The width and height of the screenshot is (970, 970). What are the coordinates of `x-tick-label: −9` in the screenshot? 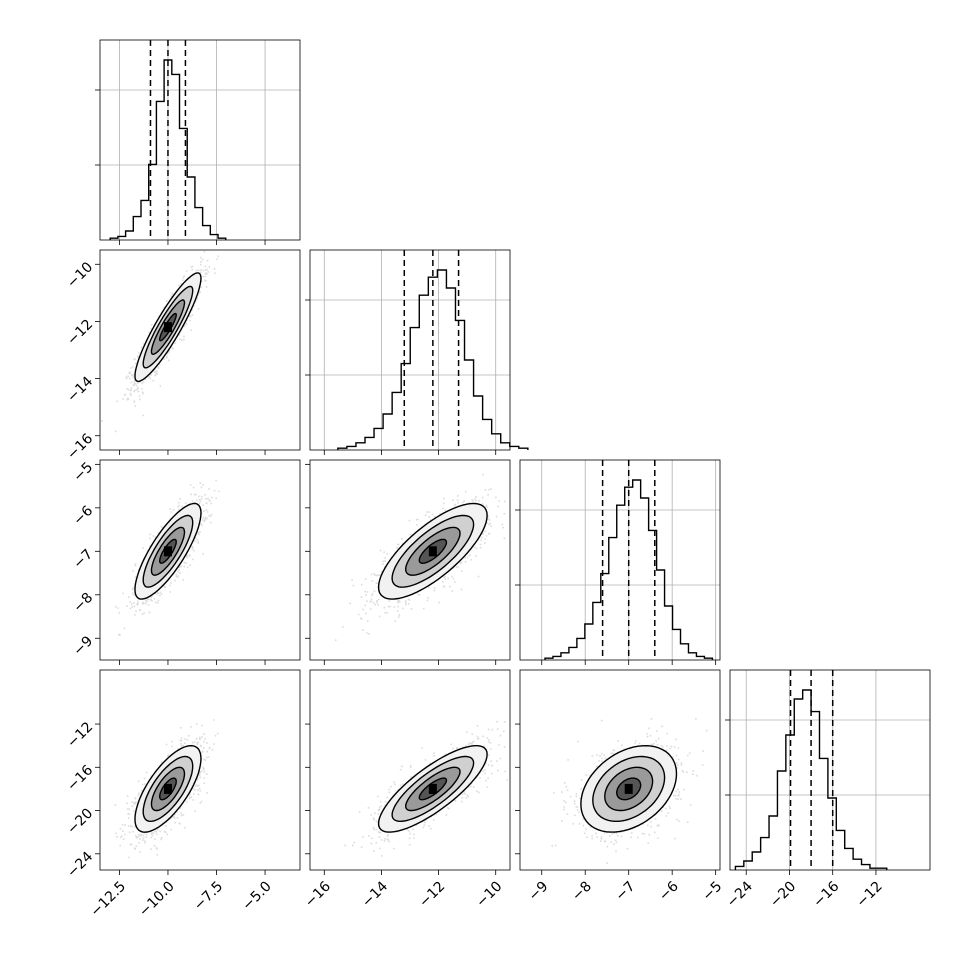 It's located at (539, 891).